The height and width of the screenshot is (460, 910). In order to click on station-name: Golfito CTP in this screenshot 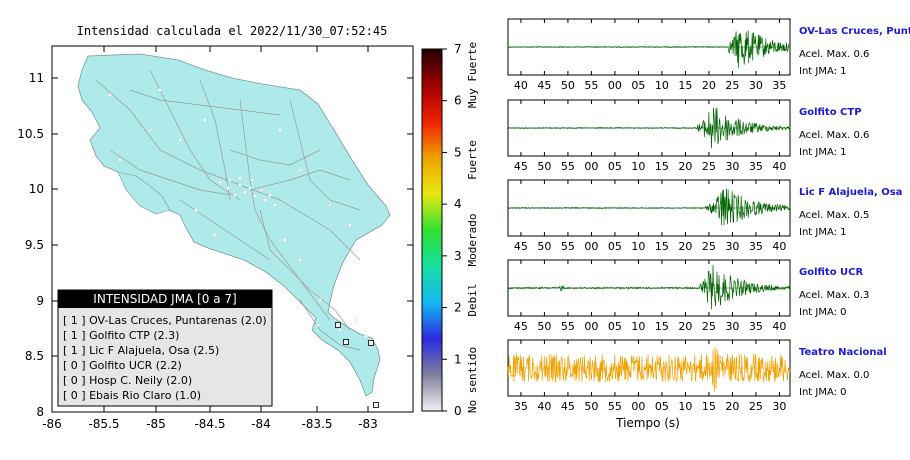, I will do `click(830, 112)`.